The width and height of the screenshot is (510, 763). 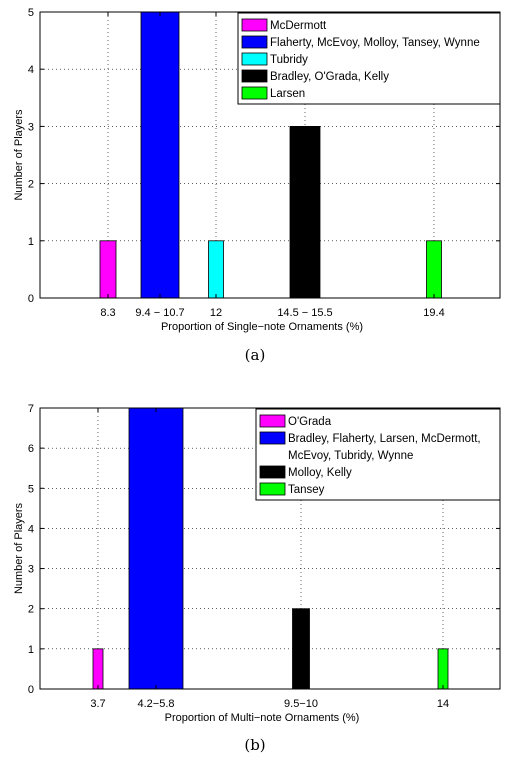 What do you see at coordinates (310, 422) in the screenshot?
I see `legend-entry: O'Grada` at bounding box center [310, 422].